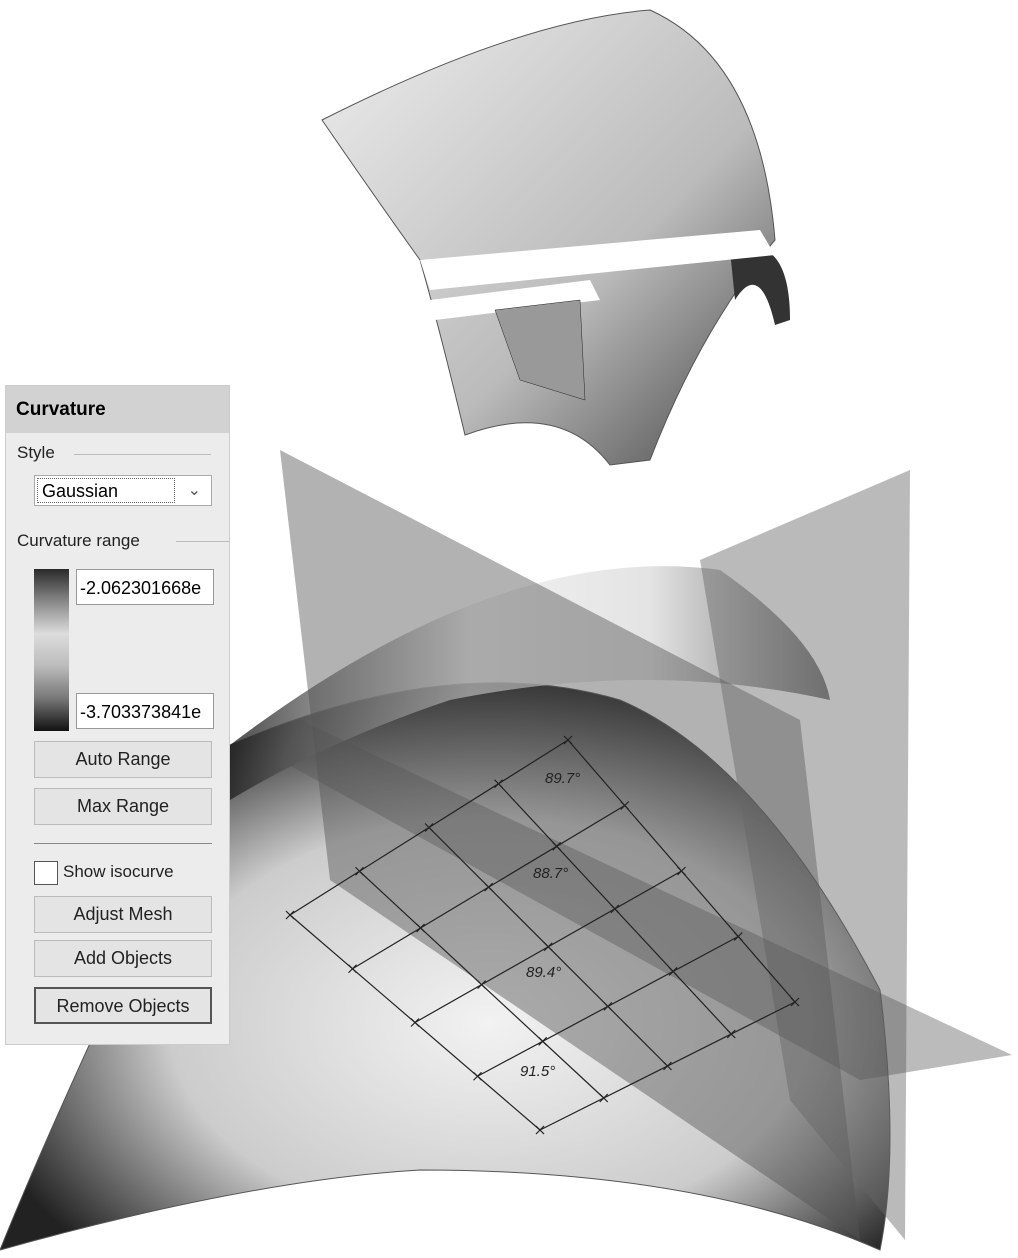 This screenshot has width=1018, height=1258. I want to click on range-label: Curvature range, so click(78, 540).